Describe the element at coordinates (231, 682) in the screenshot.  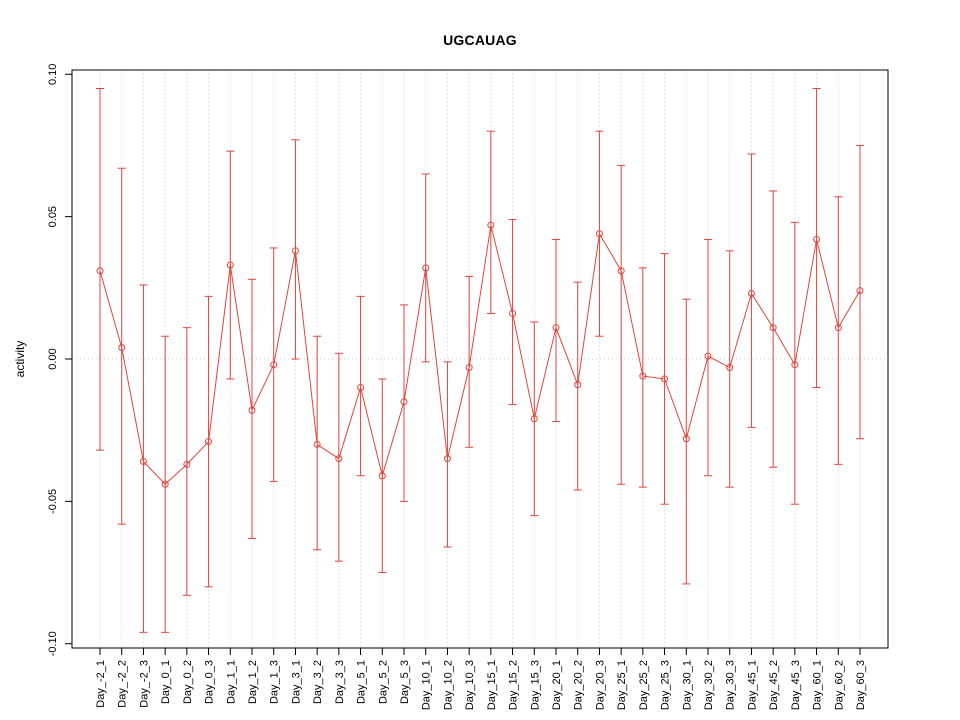
I see `x-tick-label: Day_1_1` at that location.